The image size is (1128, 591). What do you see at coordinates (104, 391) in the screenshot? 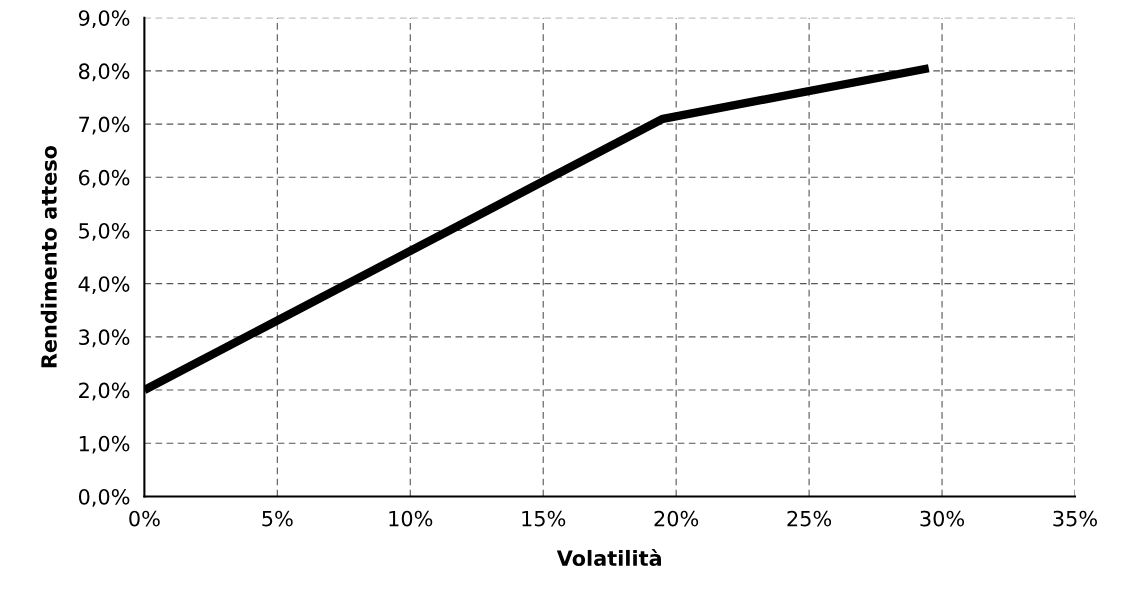
I see `y-tick-label: 2,0%` at bounding box center [104, 391].